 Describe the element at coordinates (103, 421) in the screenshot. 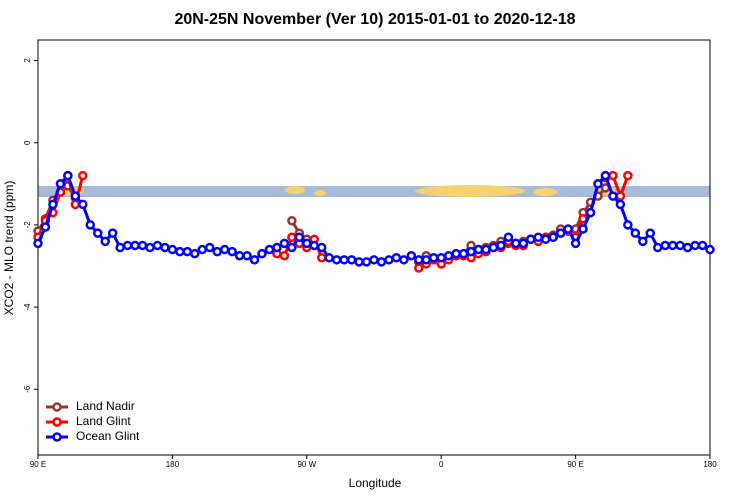

I see `legend-label: Land Glint` at that location.